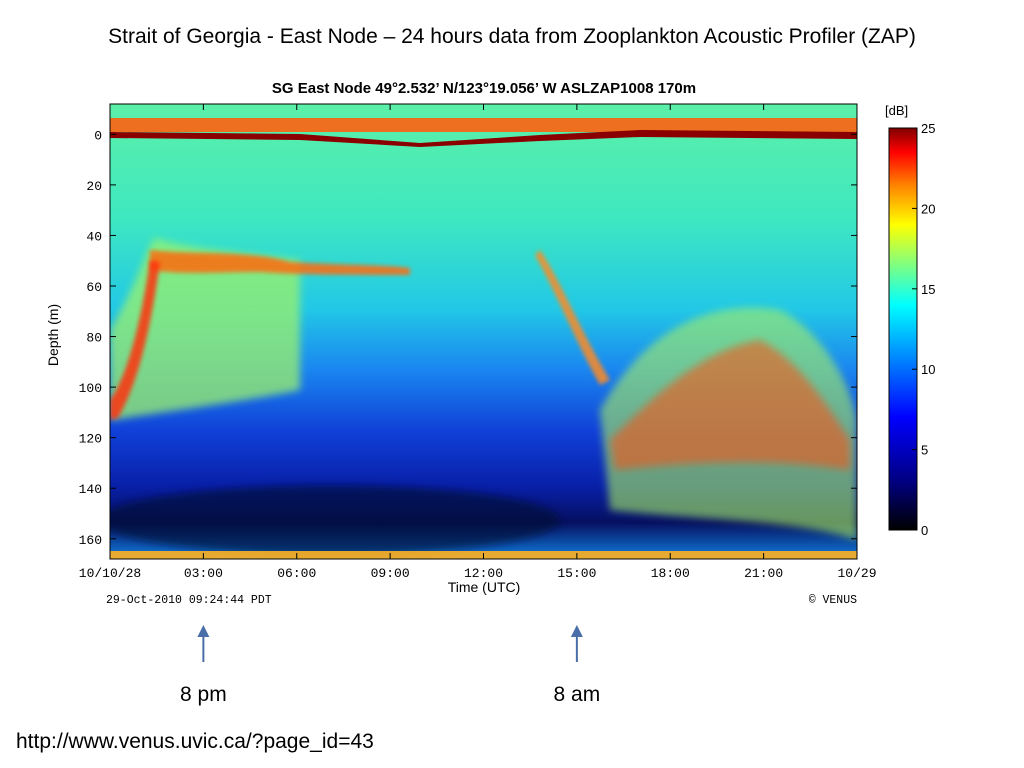 The width and height of the screenshot is (1024, 768). I want to click on colorbar-ticks: 0 5 10 15 20 25, so click(923, 329).